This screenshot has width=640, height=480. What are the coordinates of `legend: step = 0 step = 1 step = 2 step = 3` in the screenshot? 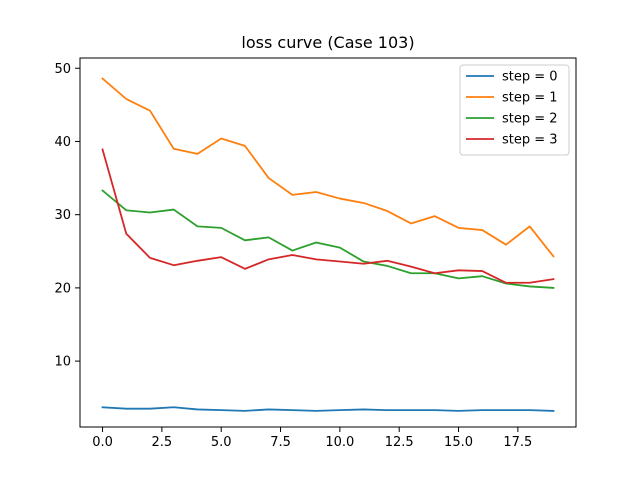 It's located at (514, 110).